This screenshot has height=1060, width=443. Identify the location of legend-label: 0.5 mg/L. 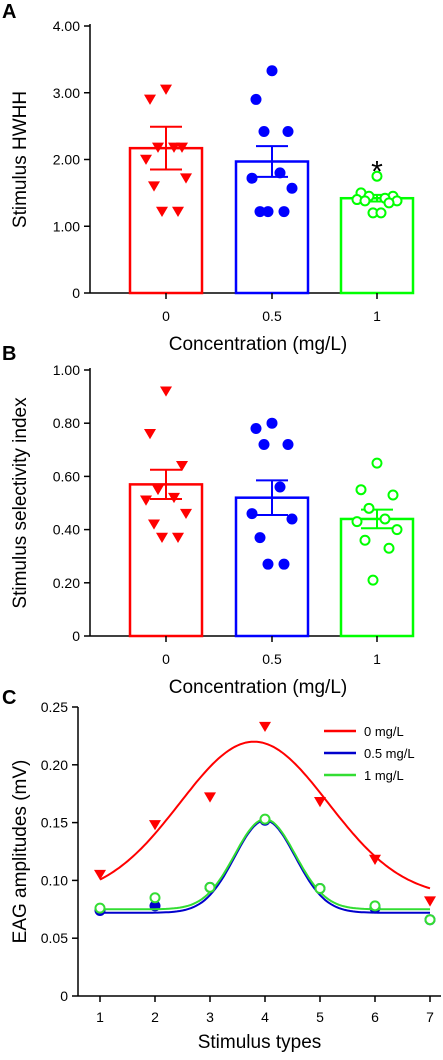
(389, 753).